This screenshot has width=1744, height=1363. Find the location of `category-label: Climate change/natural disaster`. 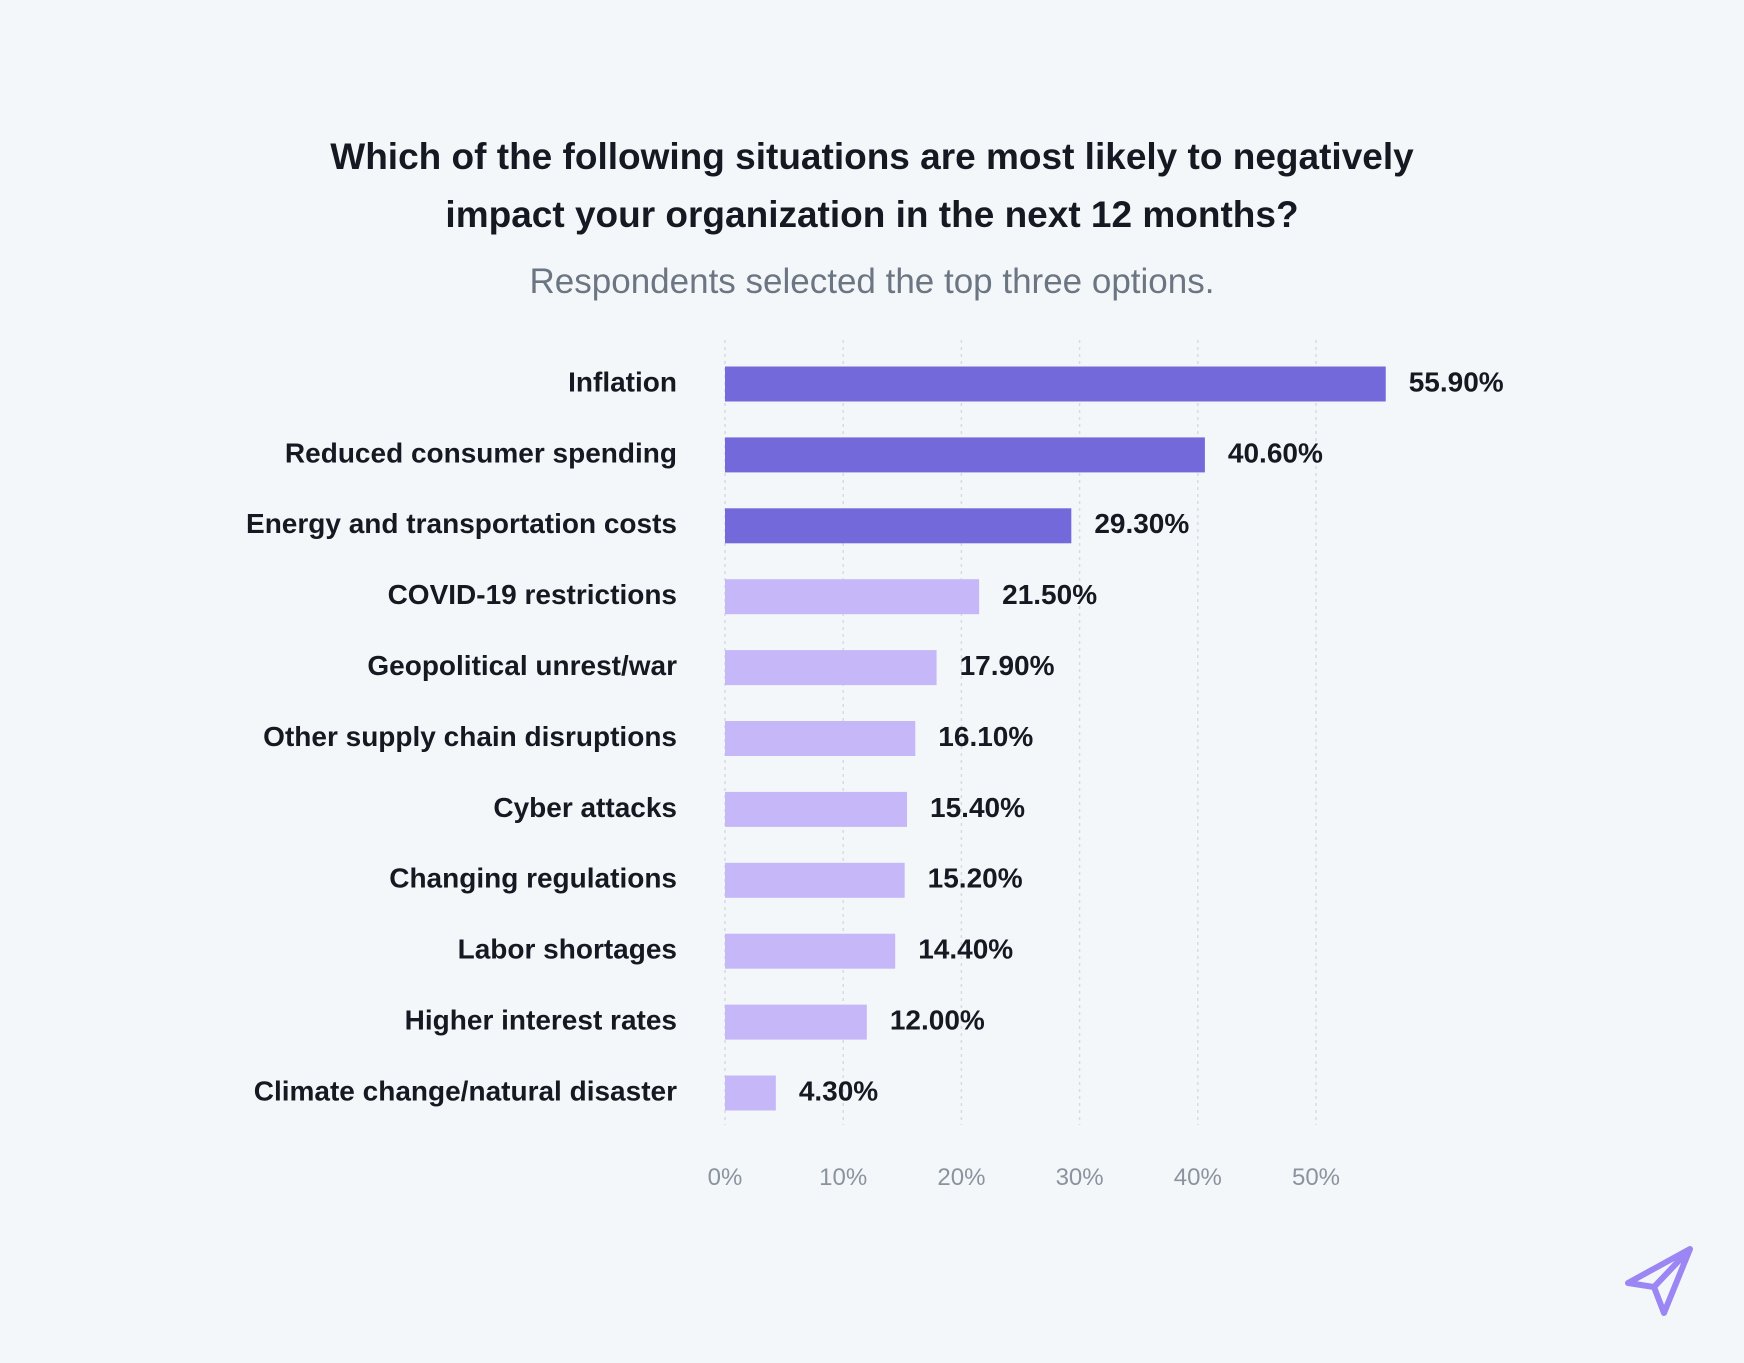

category-label: Climate change/natural disaster is located at coordinates (465, 1090).